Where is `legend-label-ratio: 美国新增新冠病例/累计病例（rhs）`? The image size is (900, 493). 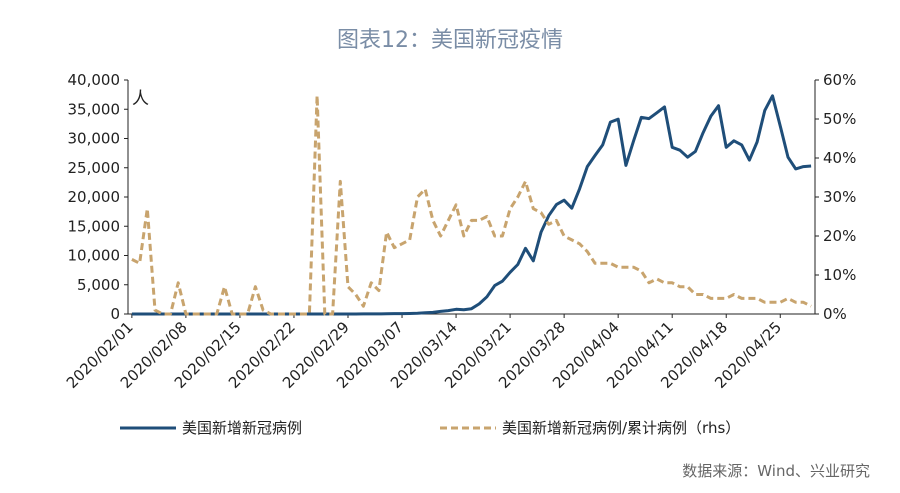
legend-label-ratio: 美国新增新冠病例/累计病例（rhs） is located at coordinates (621, 428).